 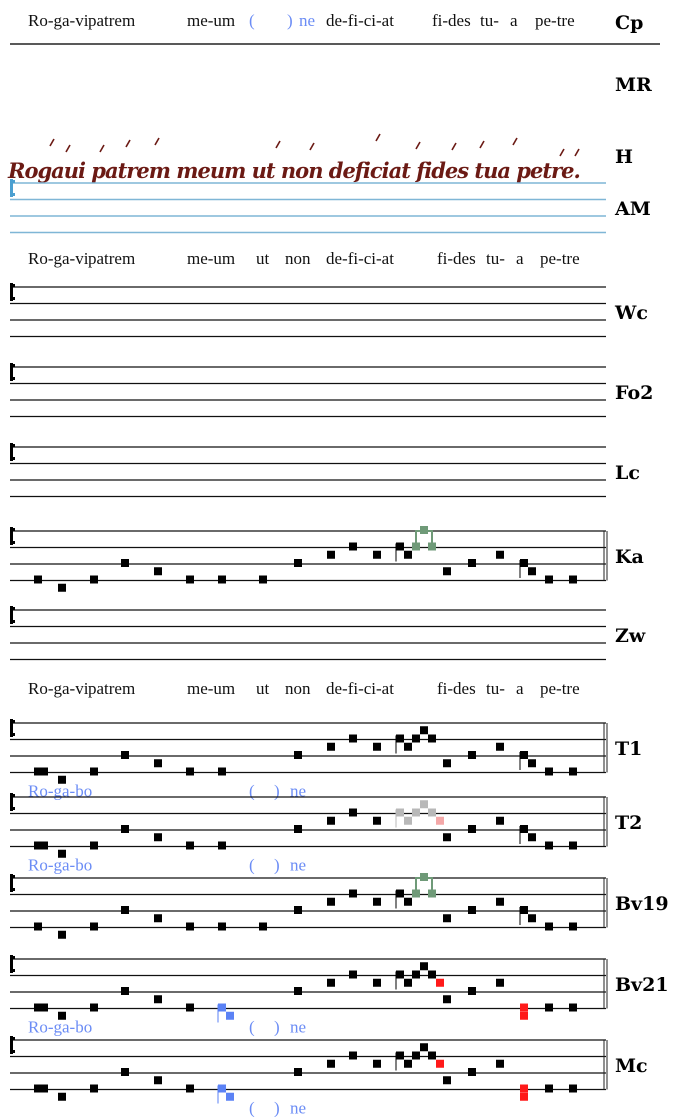 I want to click on lyric-syllable: pe-tre, so click(x=560, y=258).